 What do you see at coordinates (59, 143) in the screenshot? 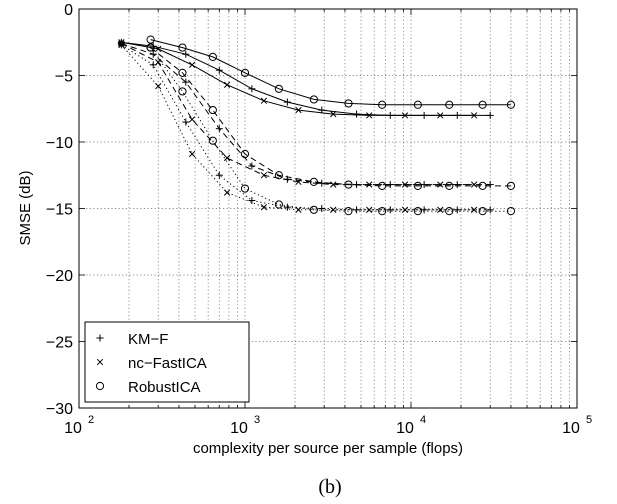
I see `y-tick-label: −10` at bounding box center [59, 143].